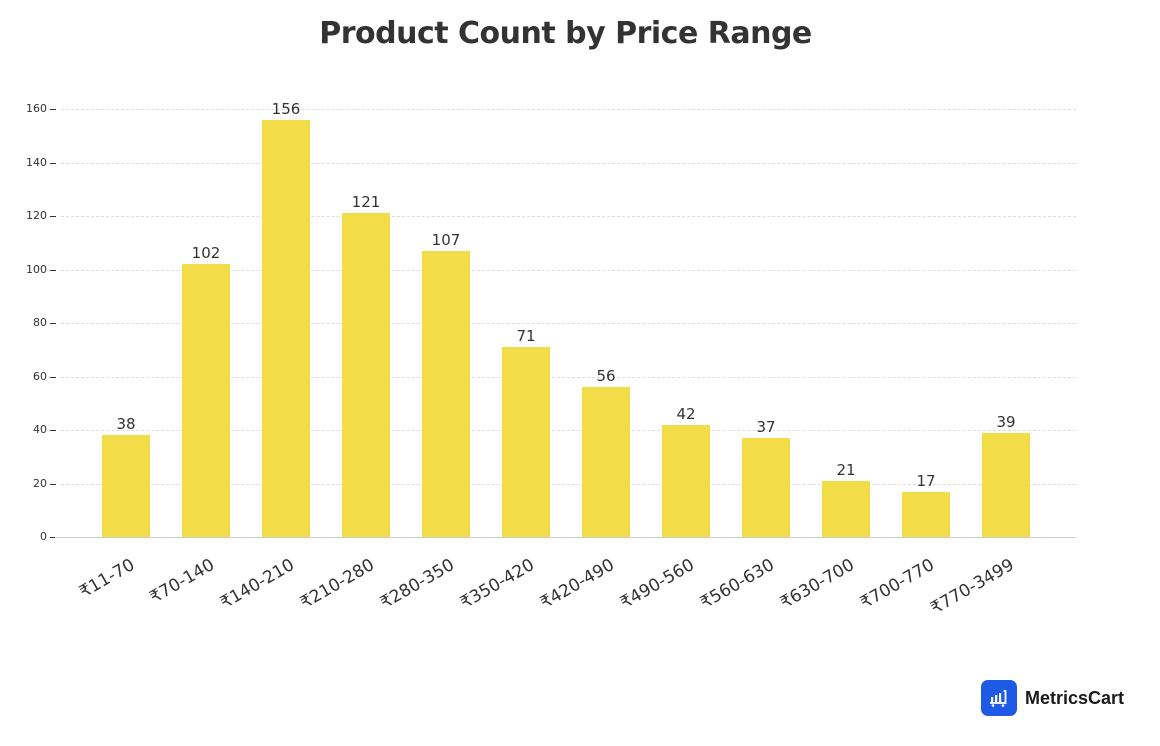 This screenshot has height=746, width=1160. Describe the element at coordinates (846, 469) in the screenshot. I see `bar-value-label: 21` at that location.